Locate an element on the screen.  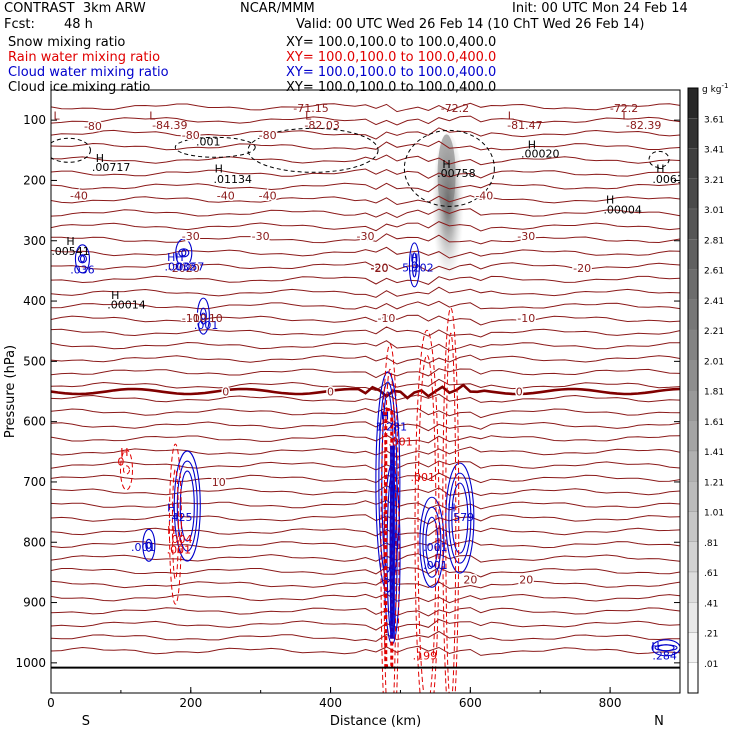
colorbar-label: 3.61 is located at coordinates (714, 120).